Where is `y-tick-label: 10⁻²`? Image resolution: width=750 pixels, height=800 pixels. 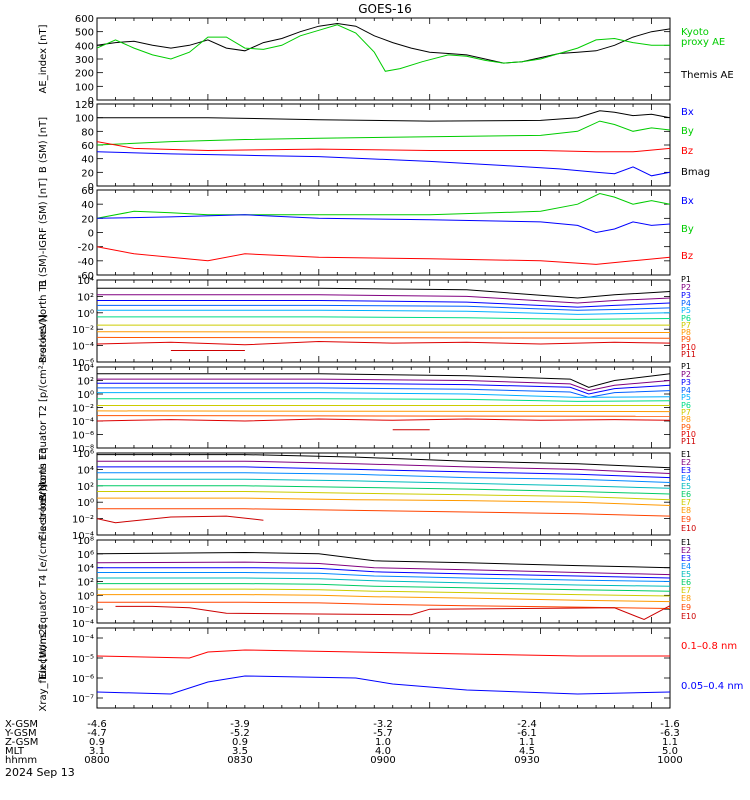 y-tick-label: 10⁻² is located at coordinates (83, 520).